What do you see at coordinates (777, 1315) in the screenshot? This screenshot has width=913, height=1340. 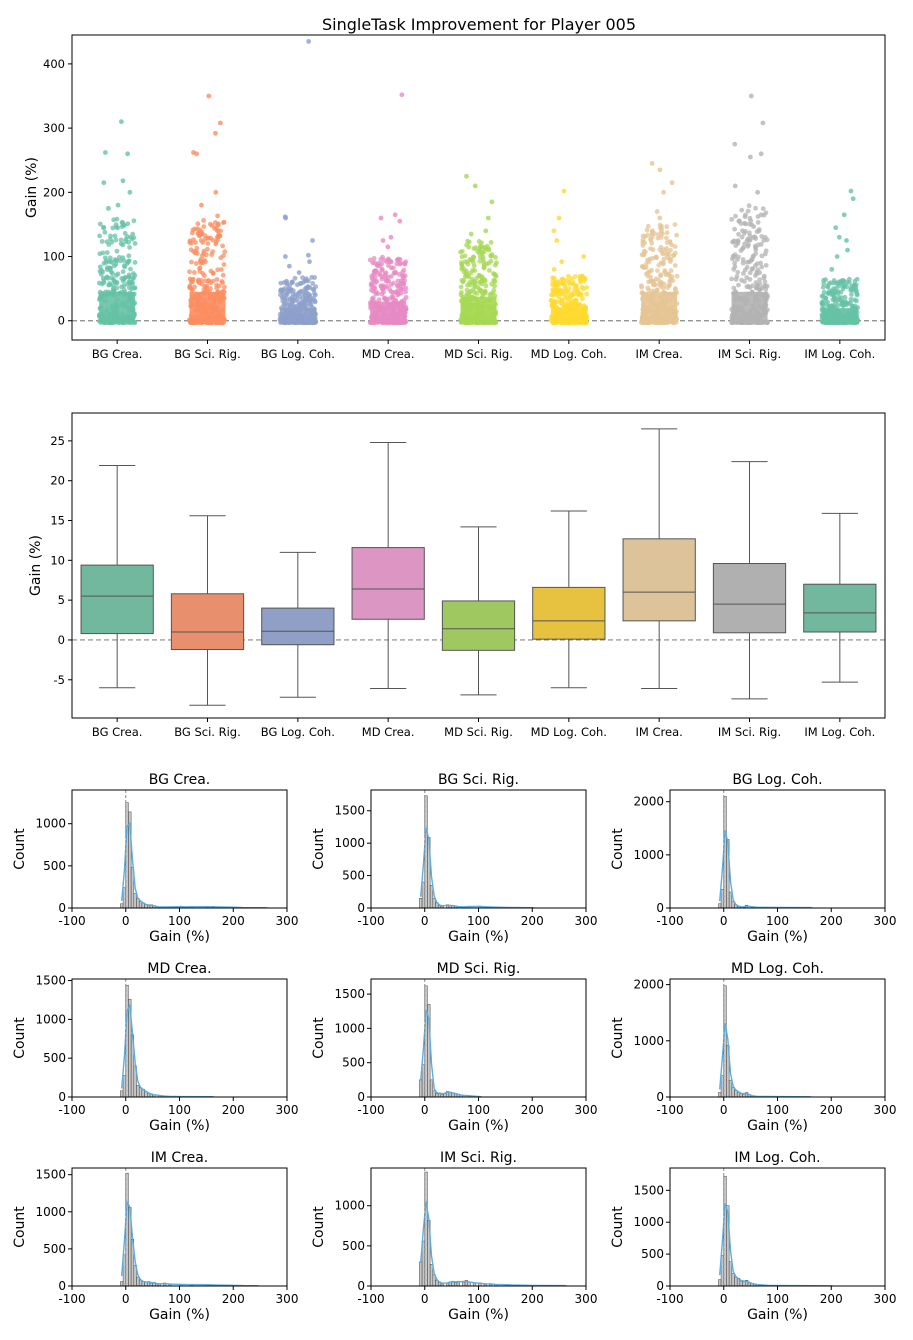 I see `x-axis-label: Gain (%)` at bounding box center [777, 1315].